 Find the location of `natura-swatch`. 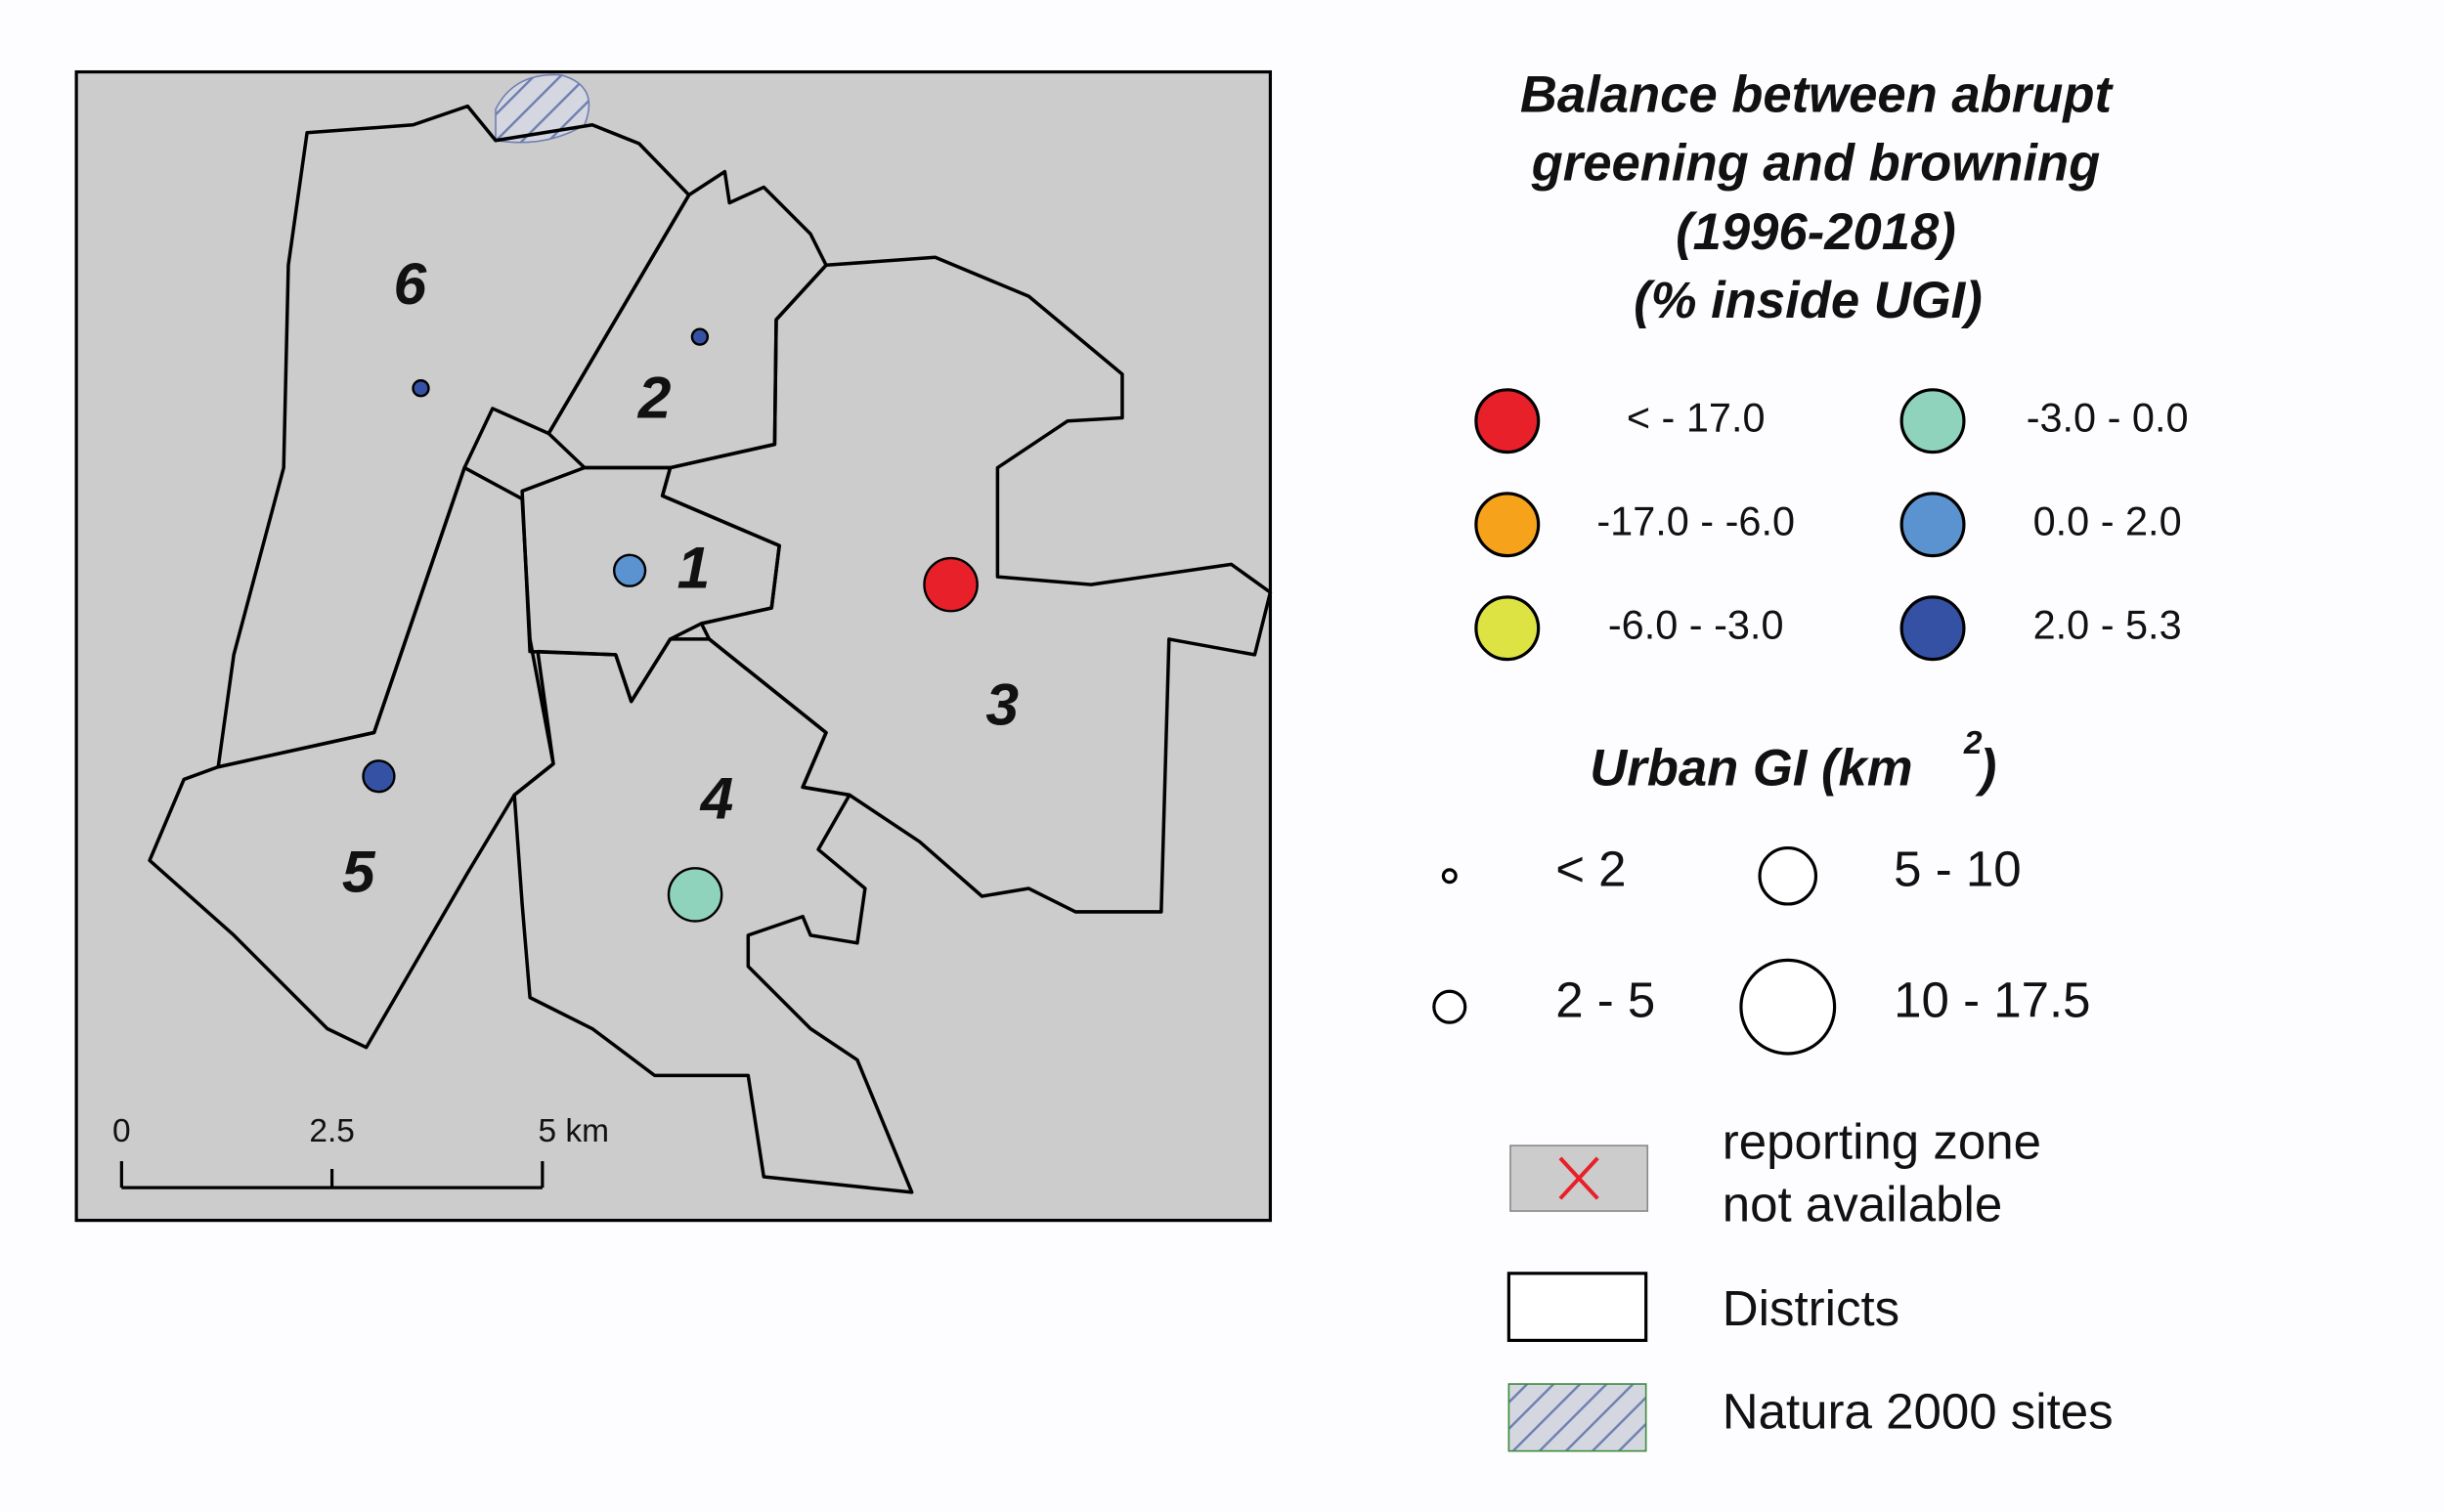

natura-swatch is located at coordinates (1577, 1417).